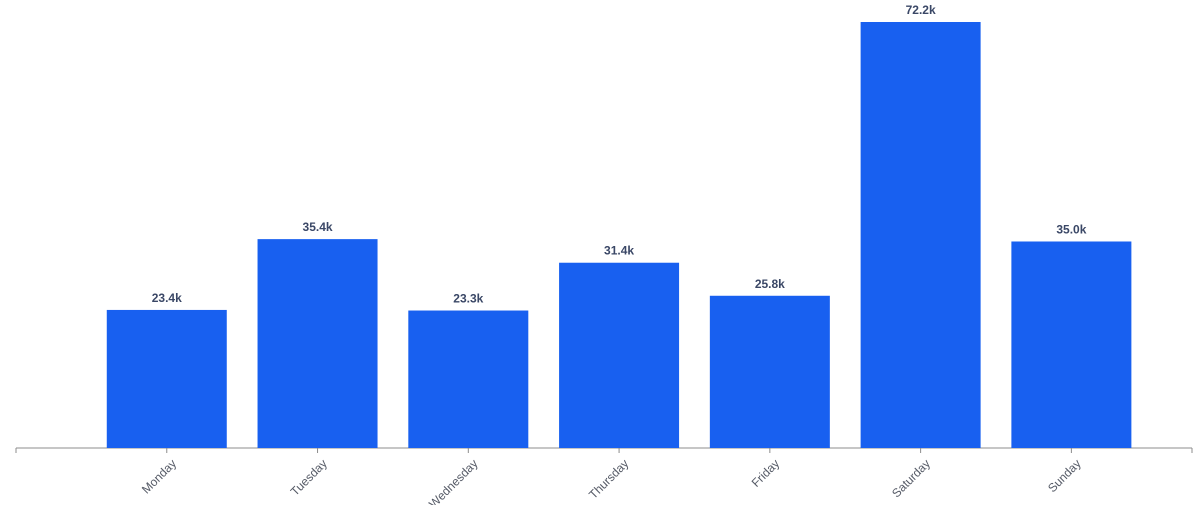  I want to click on data-label-saturday: 72.2k, so click(921, 10).